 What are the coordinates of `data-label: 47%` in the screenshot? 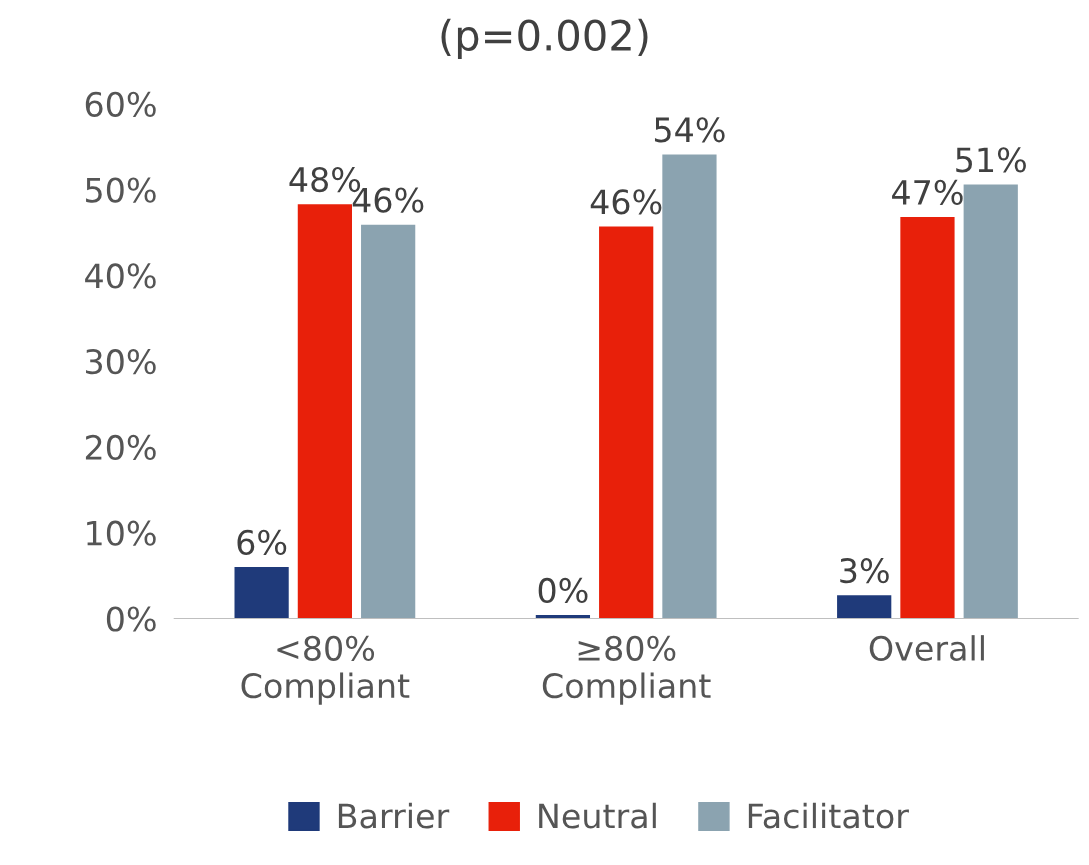 It's located at (927, 192).